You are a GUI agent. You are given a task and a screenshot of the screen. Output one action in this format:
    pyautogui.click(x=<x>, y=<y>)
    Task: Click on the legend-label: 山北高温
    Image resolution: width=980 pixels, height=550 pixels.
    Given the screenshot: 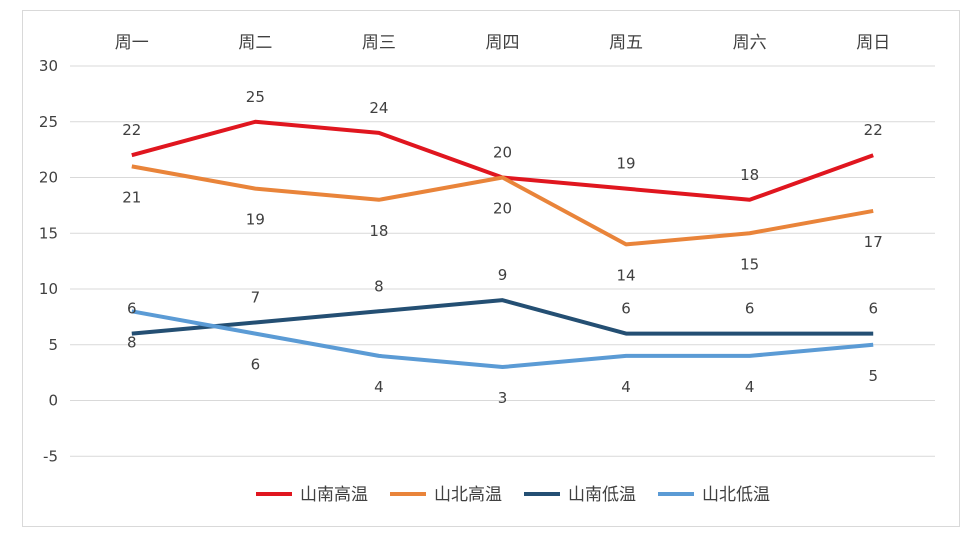 What is the action you would take?
    pyautogui.click(x=468, y=495)
    